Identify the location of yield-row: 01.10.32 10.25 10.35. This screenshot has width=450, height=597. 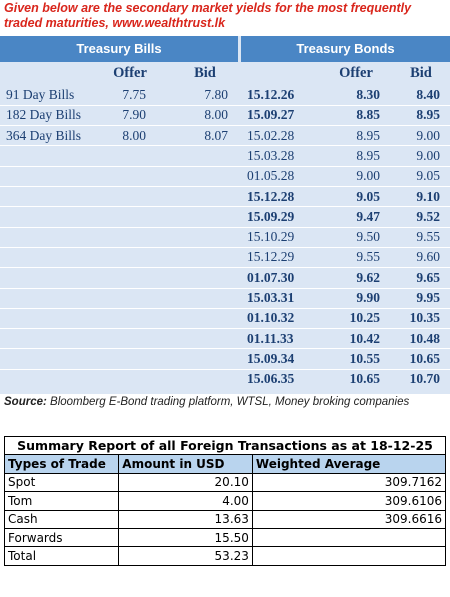
(225, 318).